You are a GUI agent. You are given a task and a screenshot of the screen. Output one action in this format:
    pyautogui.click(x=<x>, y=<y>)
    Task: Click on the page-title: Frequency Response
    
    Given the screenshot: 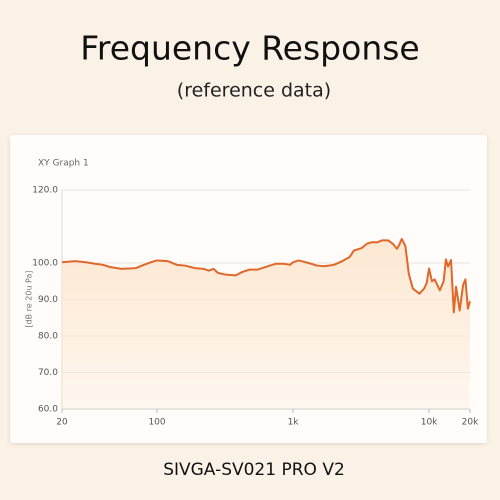 What is the action you would take?
    pyautogui.click(x=249, y=48)
    